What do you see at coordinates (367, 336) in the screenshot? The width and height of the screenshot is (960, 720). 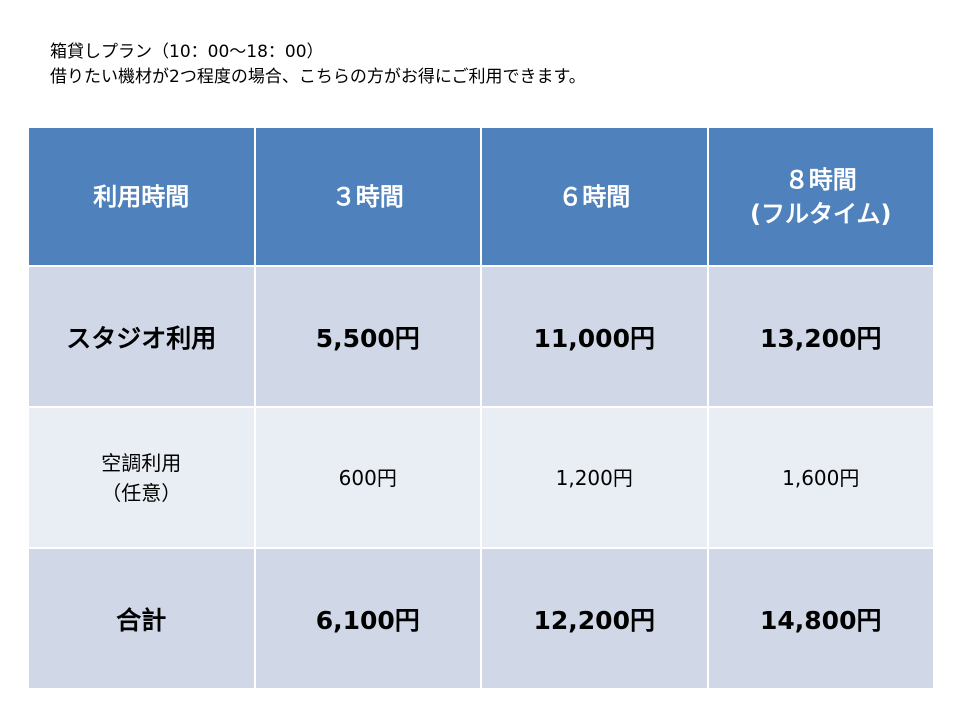 I see `studio-price-3h: 5,500円` at bounding box center [367, 336].